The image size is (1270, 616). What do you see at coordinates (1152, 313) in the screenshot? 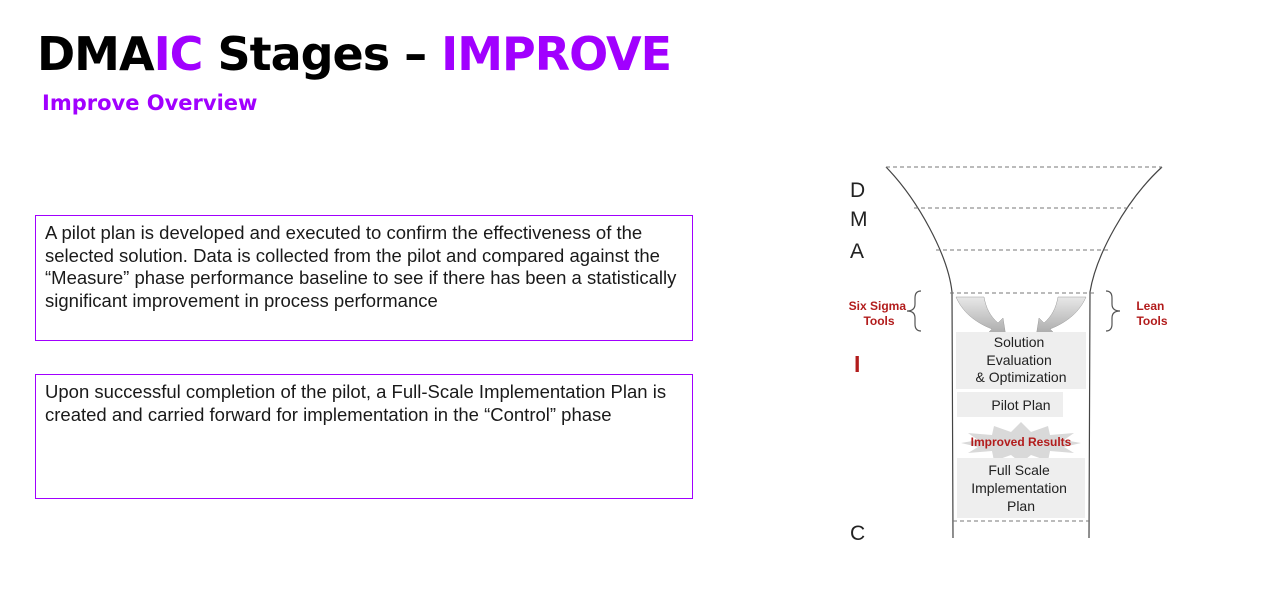
I see `lean-tools-label: Lean Tools` at bounding box center [1152, 313].